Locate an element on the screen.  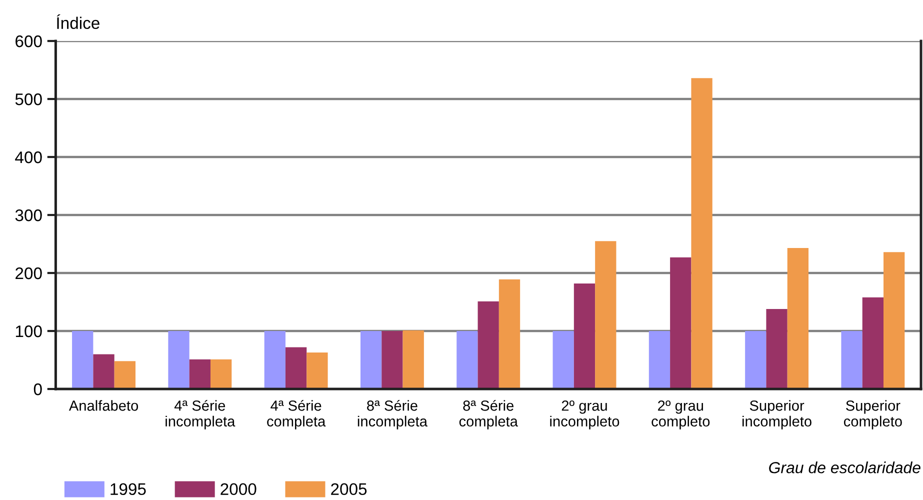
x-tick-label: Superior incompleto is located at coordinates (777, 415).